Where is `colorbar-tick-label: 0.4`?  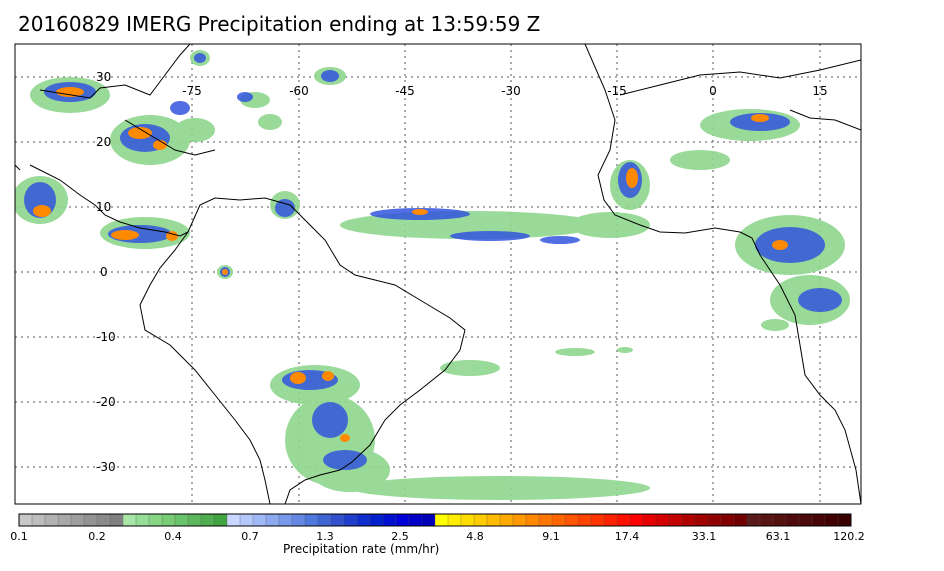 colorbar-tick-label: 0.4 is located at coordinates (173, 536).